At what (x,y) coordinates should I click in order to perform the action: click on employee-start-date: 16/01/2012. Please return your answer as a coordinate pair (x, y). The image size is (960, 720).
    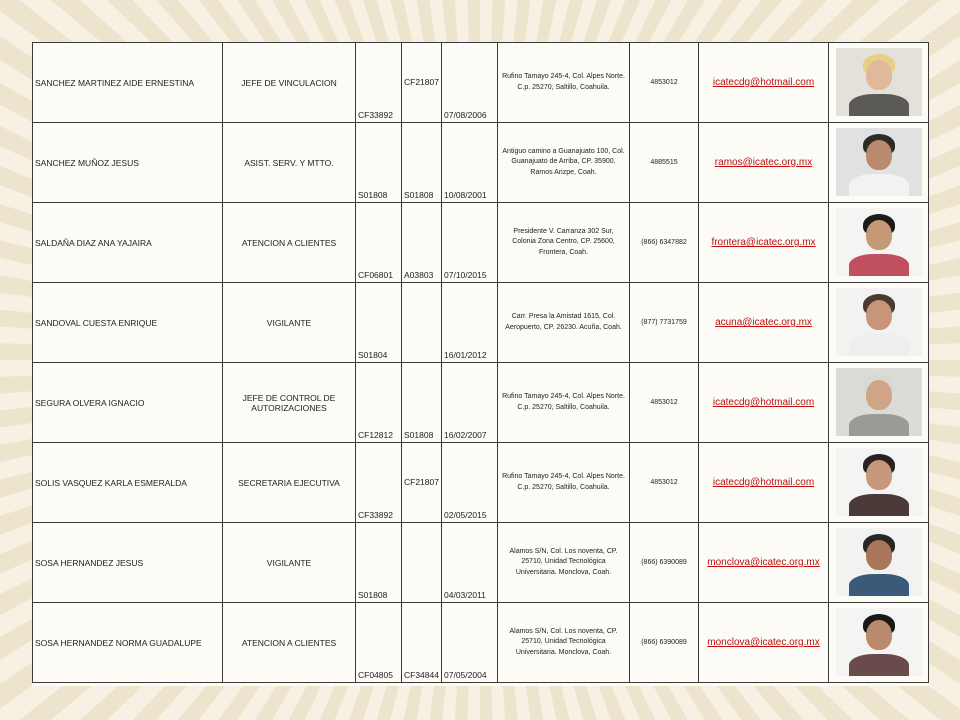
    Looking at the image, I should click on (469, 322).